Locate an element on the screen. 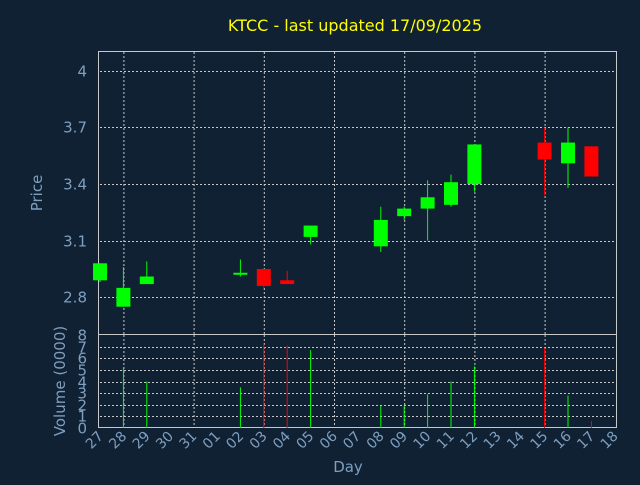 The image size is (640, 485). price-tick-label: 4 is located at coordinates (82, 72).